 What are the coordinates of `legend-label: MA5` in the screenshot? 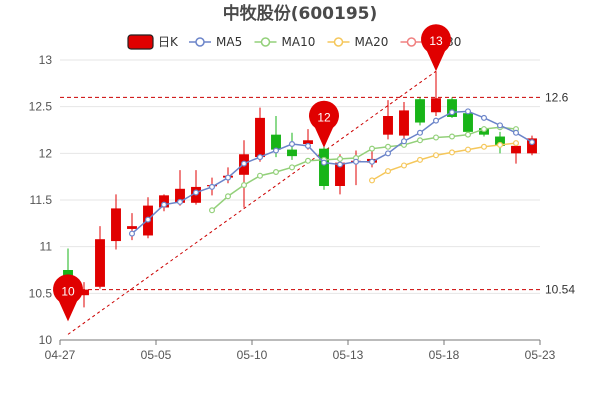 It's located at (229, 42).